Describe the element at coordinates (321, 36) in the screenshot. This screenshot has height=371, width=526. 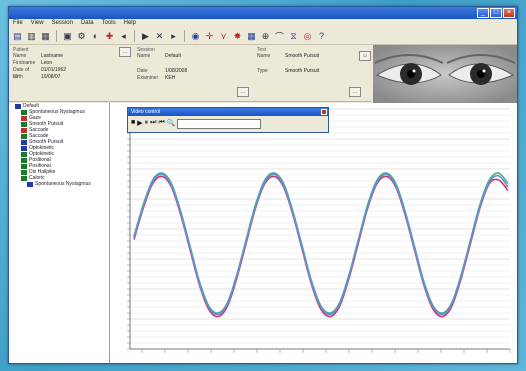
I see `help-icon: ?` at that location.